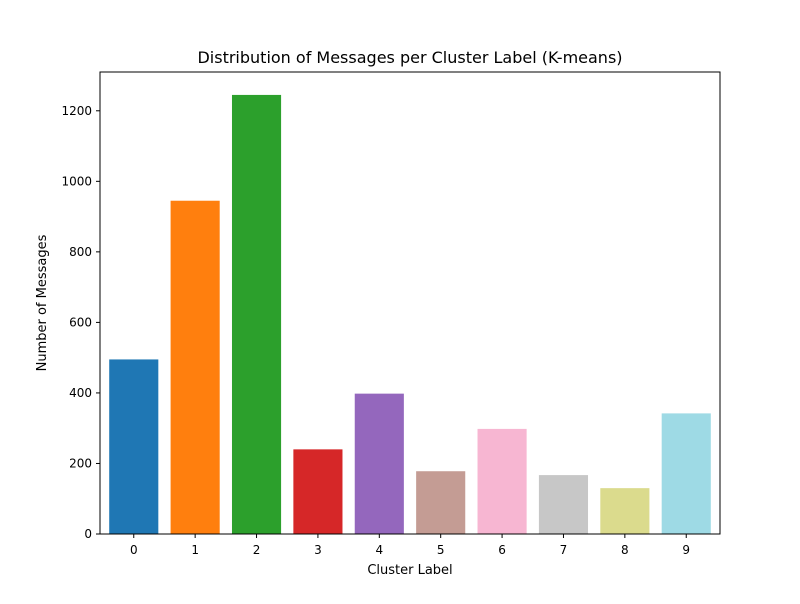 This screenshot has height=604, width=800. What do you see at coordinates (80, 252) in the screenshot?
I see `y-tick-label: 800` at bounding box center [80, 252].